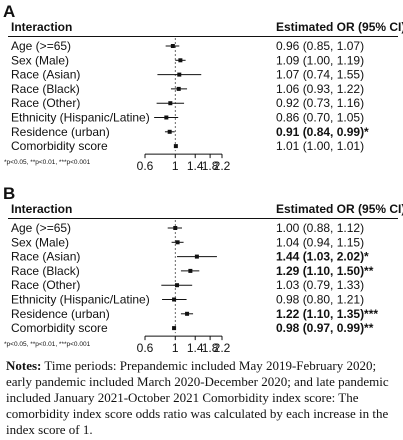 The width and height of the screenshot is (403, 440). What do you see at coordinates (41, 209) in the screenshot?
I see `panel-b-header-label: Interaction` at bounding box center [41, 209].